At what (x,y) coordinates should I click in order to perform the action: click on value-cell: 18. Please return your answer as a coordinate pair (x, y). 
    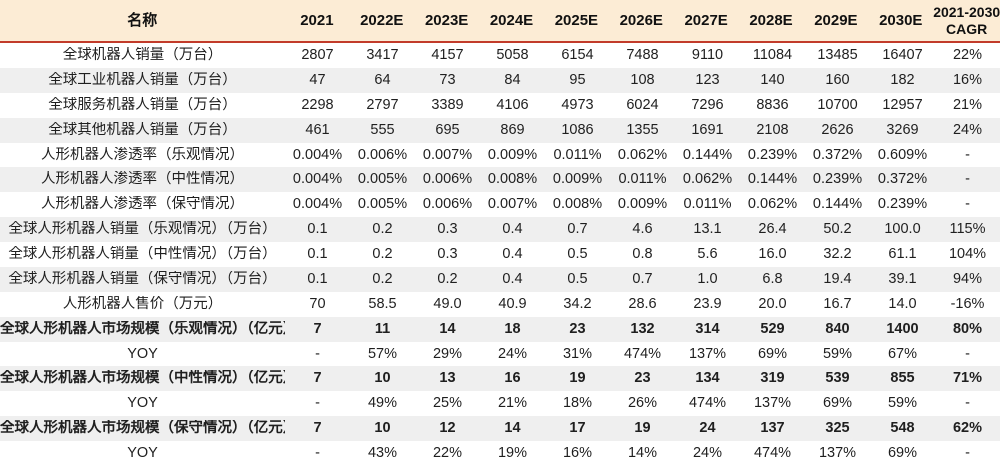
    Looking at the image, I should click on (512, 328).